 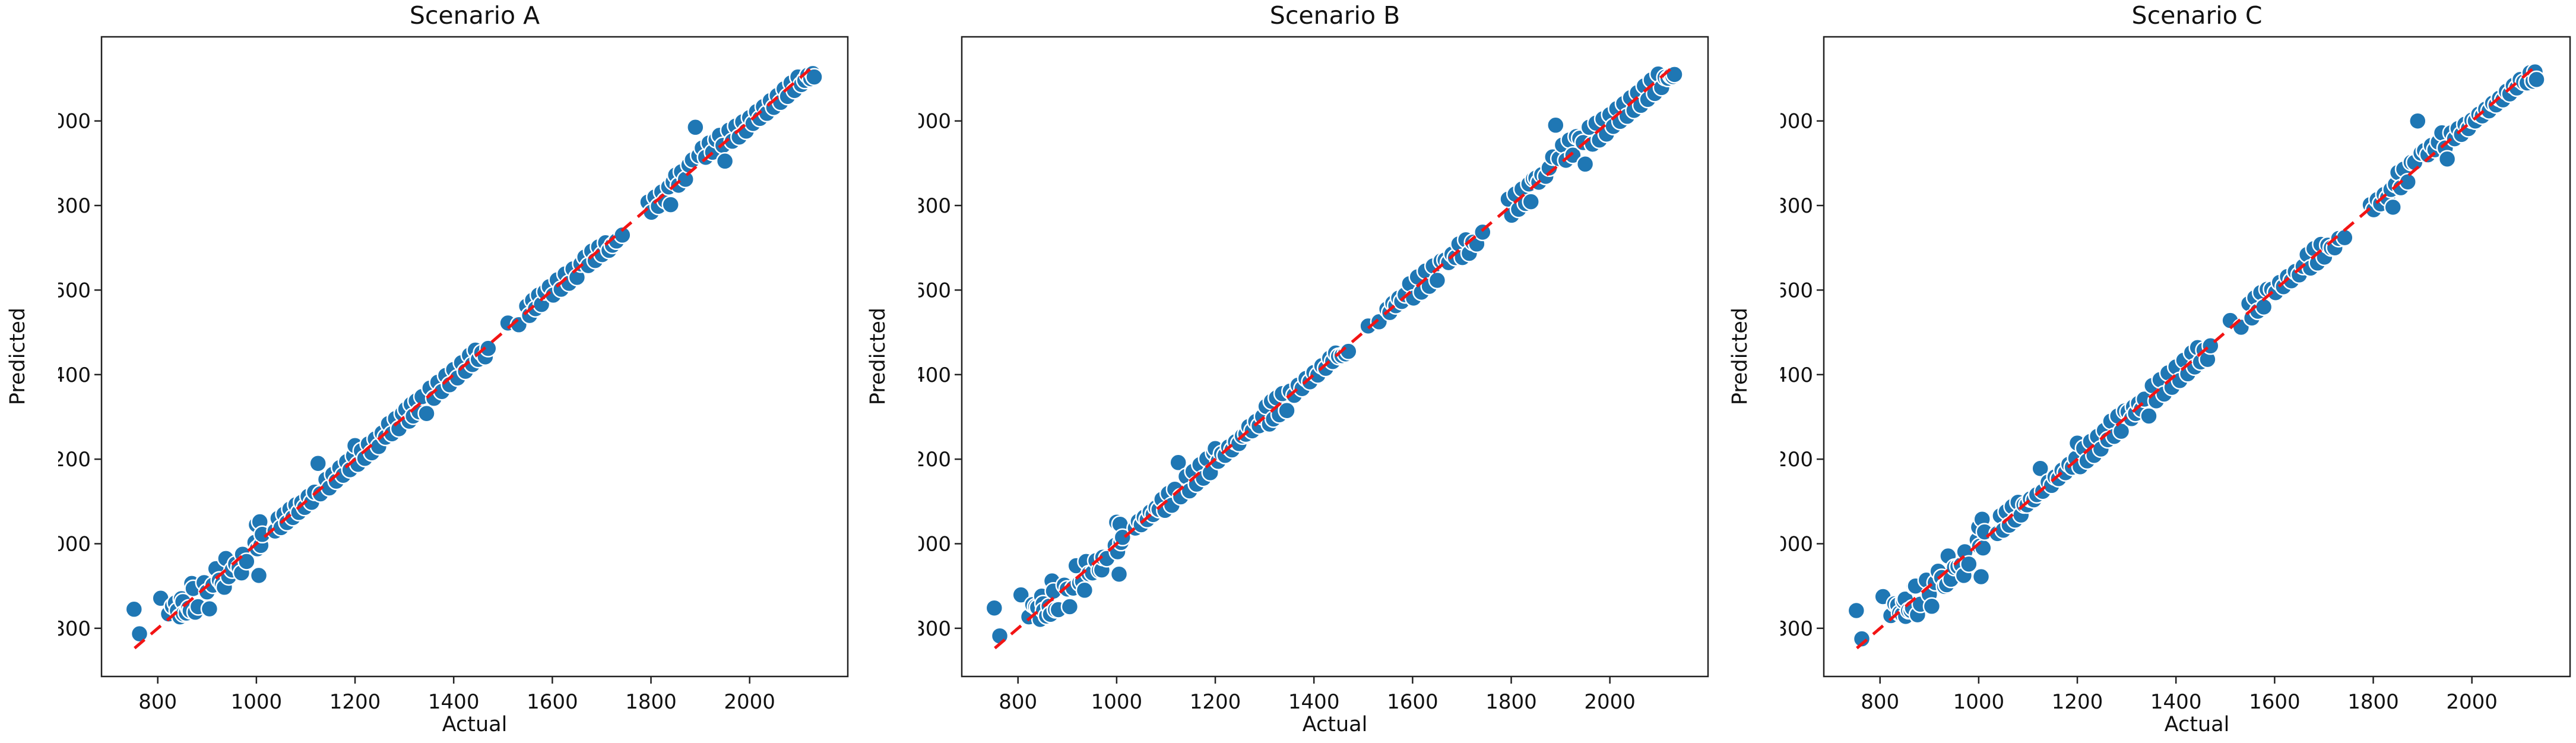 I want to click on subplot-title: Scenario B, so click(x=1335, y=15).